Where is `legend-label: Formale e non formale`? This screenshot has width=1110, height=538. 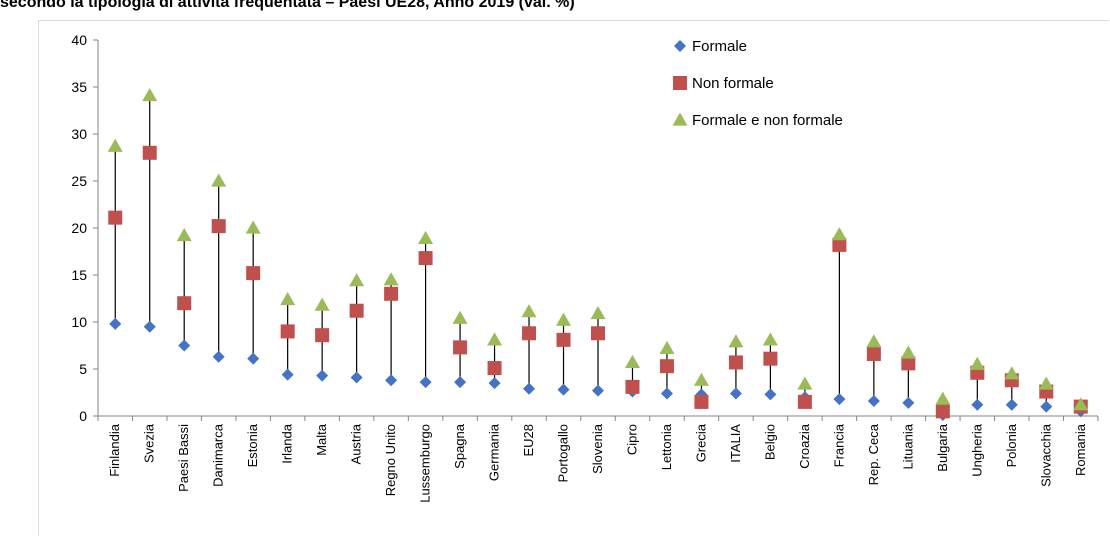
legend-label: Formale e non formale is located at coordinates (767, 120).